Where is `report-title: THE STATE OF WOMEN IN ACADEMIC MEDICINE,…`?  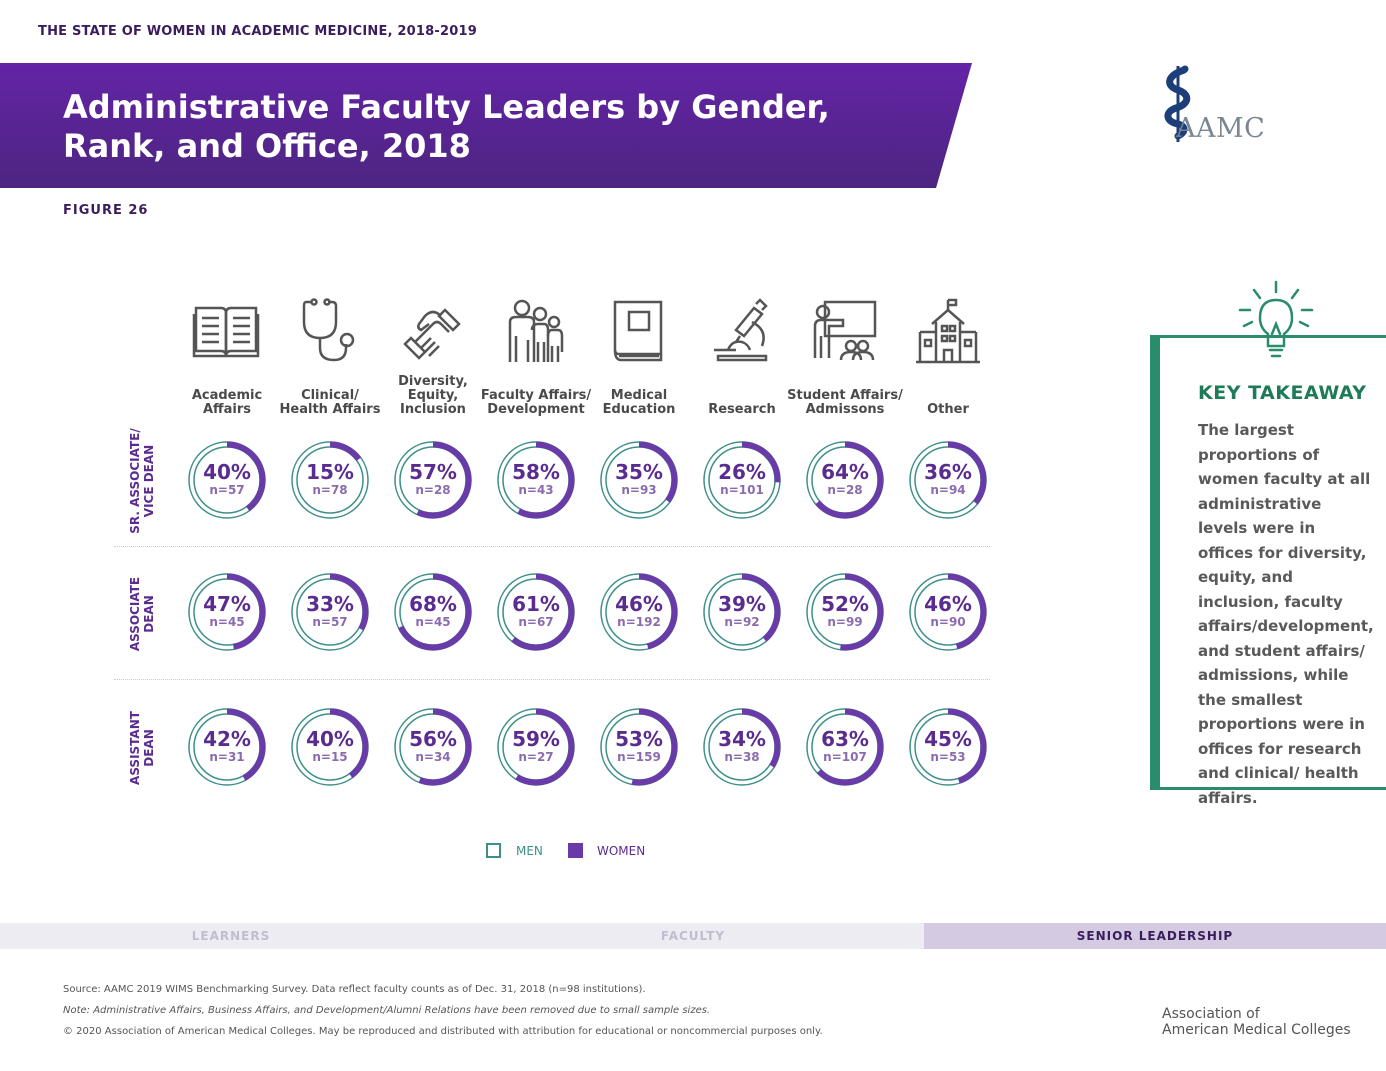 report-title: THE STATE OF WOMEN IN ACADEMIC MEDICINE,… is located at coordinates (257, 31).